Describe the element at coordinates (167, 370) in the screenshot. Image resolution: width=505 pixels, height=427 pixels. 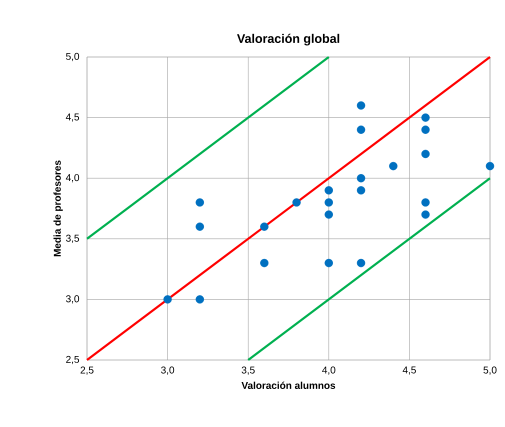
I see `x-tick-label: 3,0` at that location.